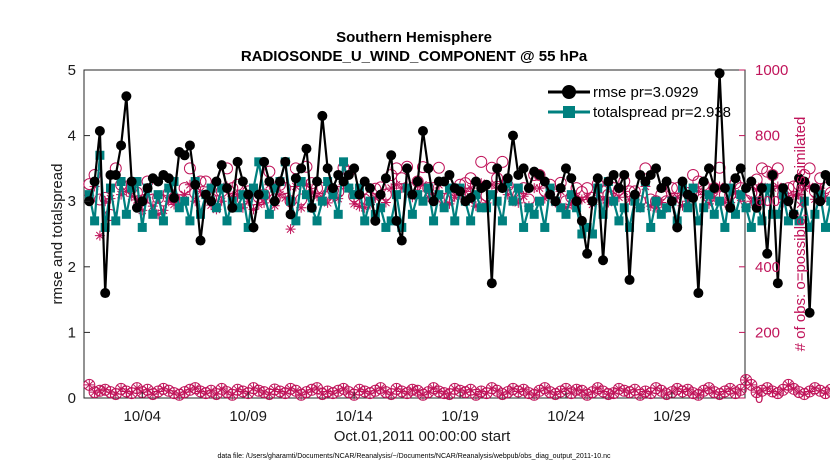 The width and height of the screenshot is (830, 470). What do you see at coordinates (72, 398) in the screenshot?
I see `y-tick-label: 0` at bounding box center [72, 398].